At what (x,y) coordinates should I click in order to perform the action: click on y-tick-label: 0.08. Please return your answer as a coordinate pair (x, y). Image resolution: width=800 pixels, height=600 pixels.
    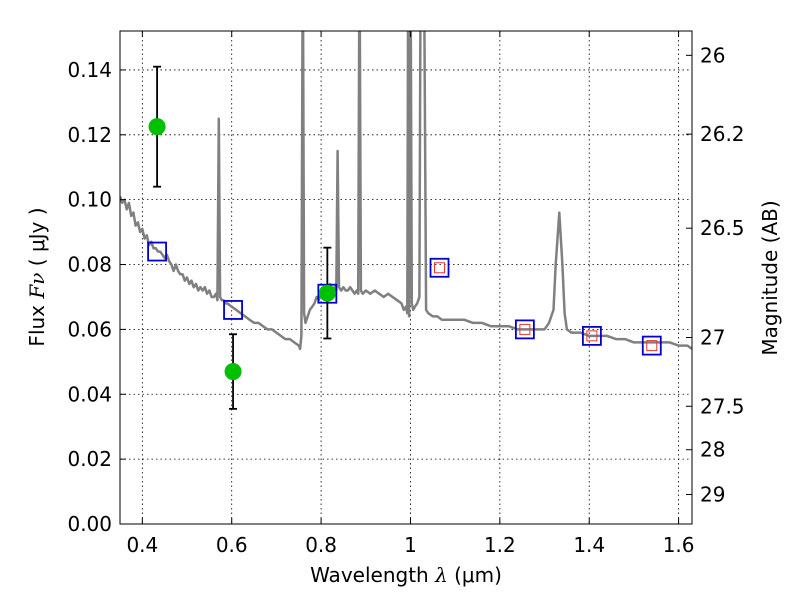
    Looking at the image, I should click on (89, 265).